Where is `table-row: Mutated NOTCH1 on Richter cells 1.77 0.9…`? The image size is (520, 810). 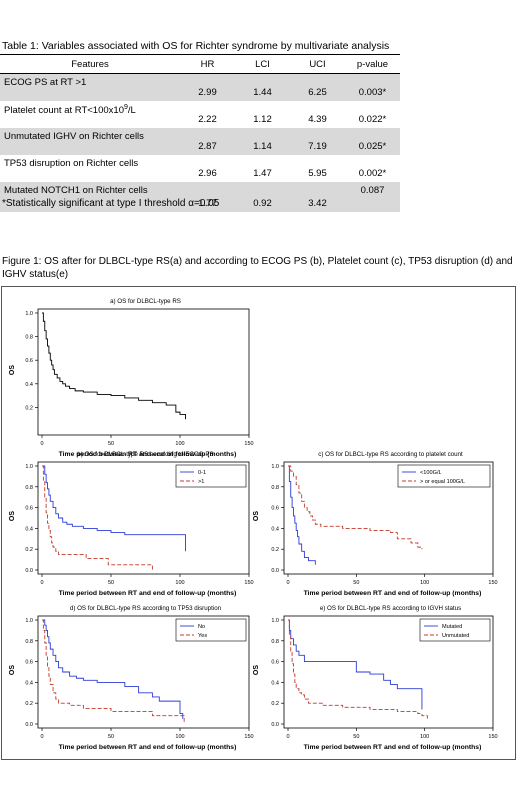 table-row: Mutated NOTCH1 on Richter cells 1.77 0.9… is located at coordinates (200, 197).